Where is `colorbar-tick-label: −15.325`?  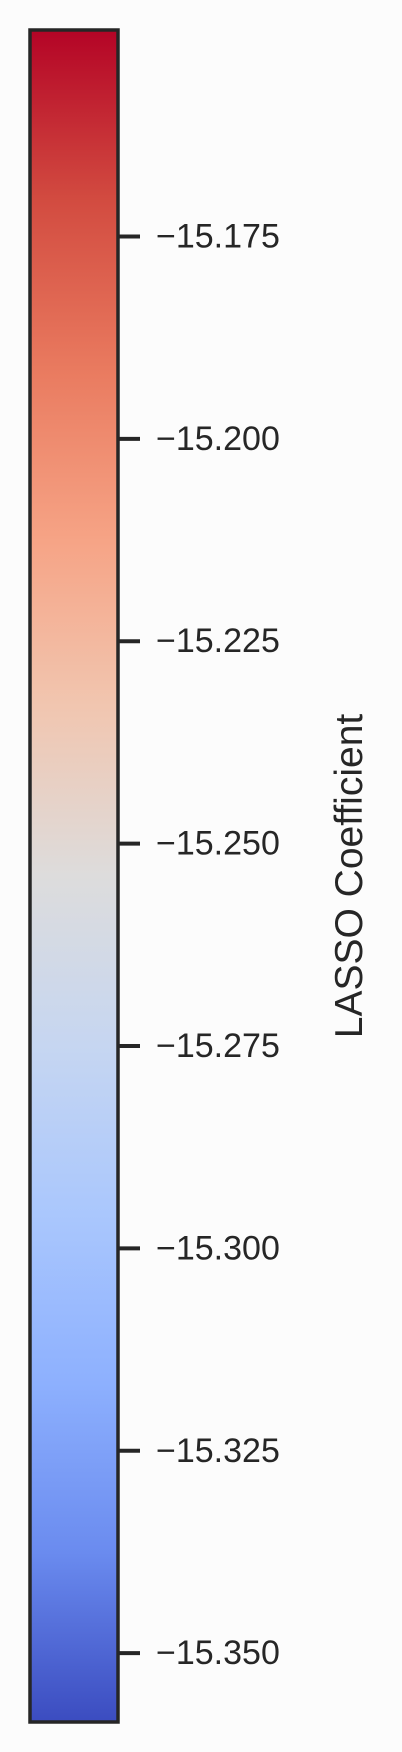
colorbar-tick-label: −15.325 is located at coordinates (218, 1451).